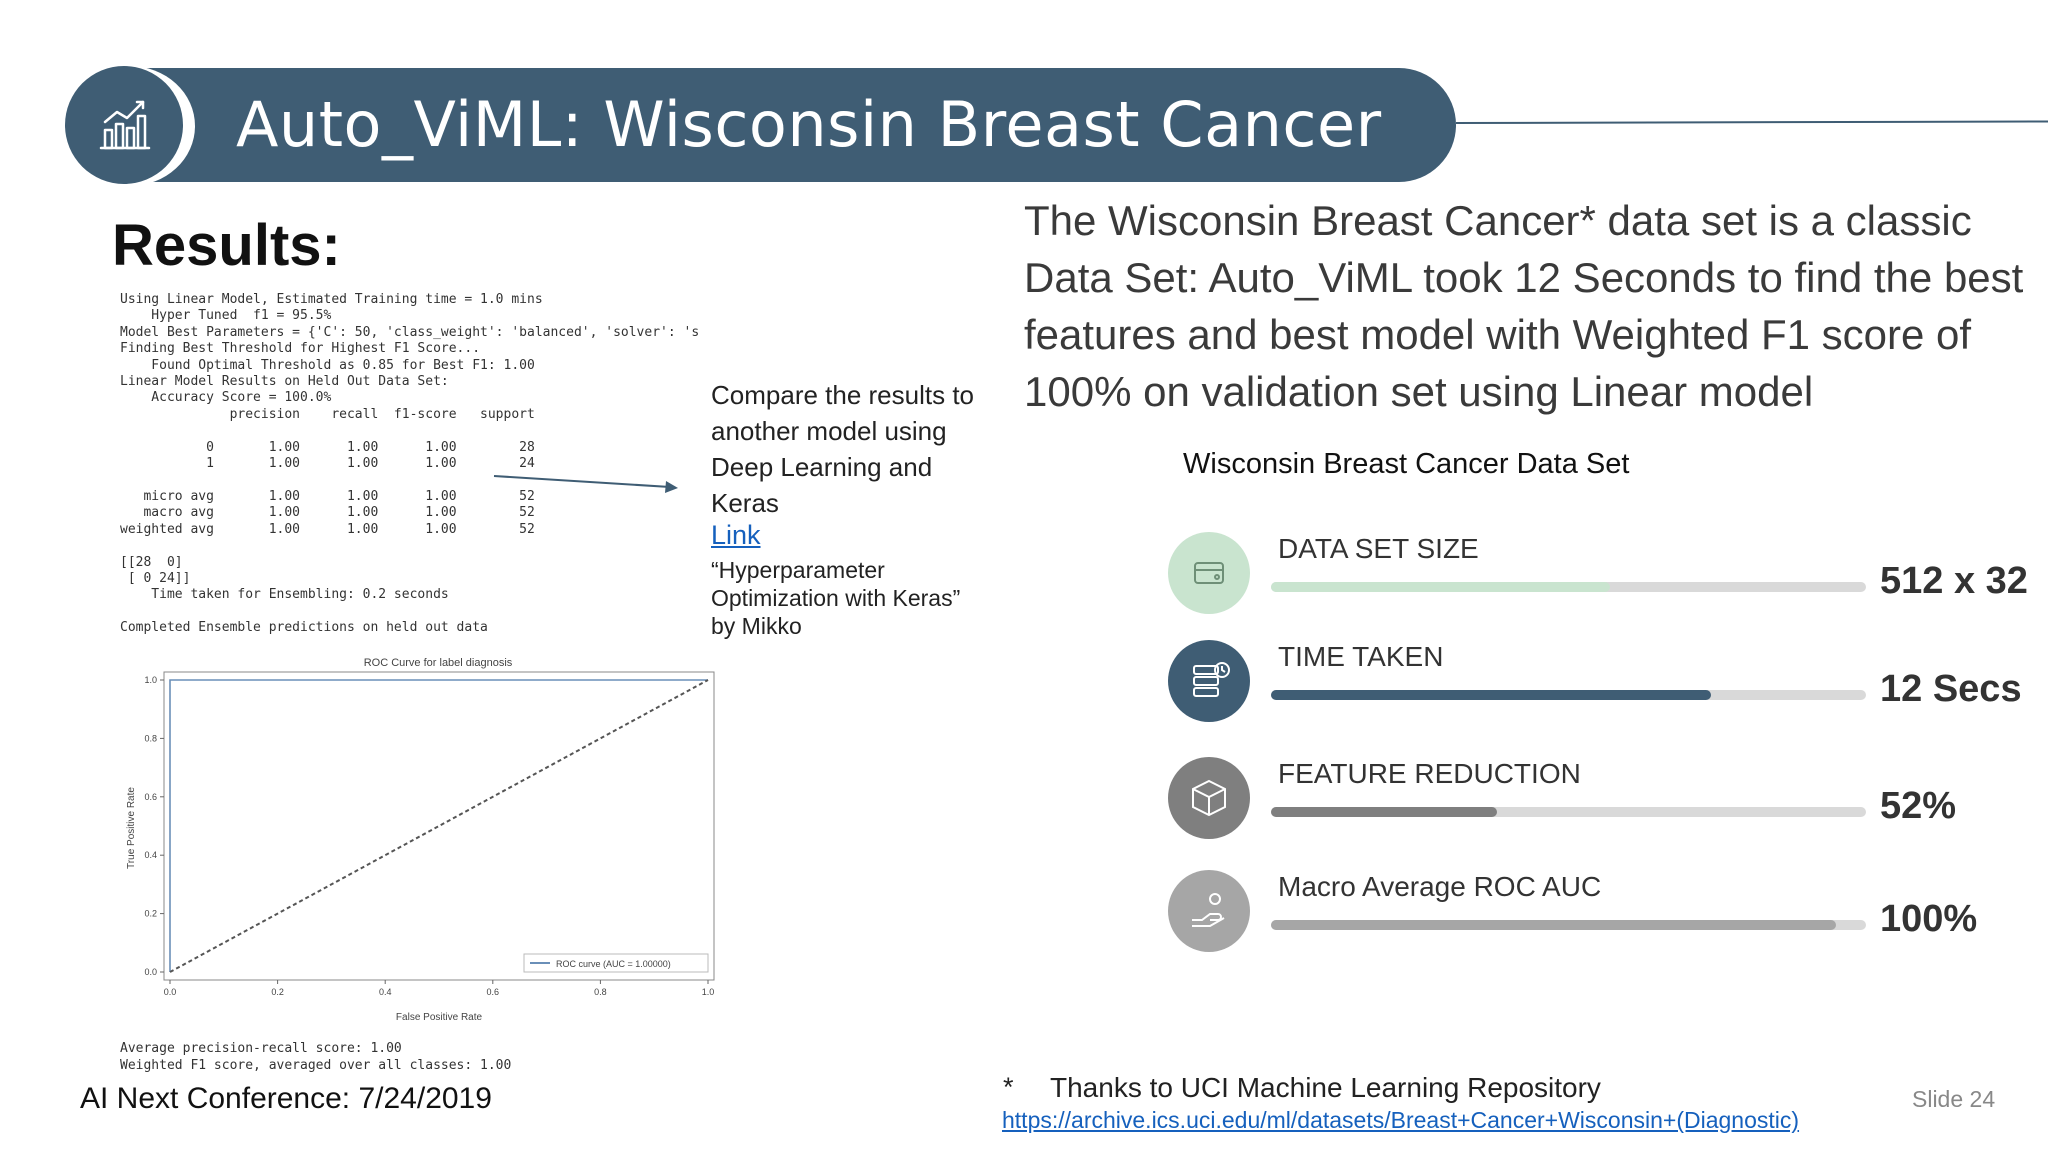 The width and height of the screenshot is (2048, 1152). Describe the element at coordinates (1429, 773) in the screenshot. I see `stat-label: FEATURE REDUCTION` at that location.